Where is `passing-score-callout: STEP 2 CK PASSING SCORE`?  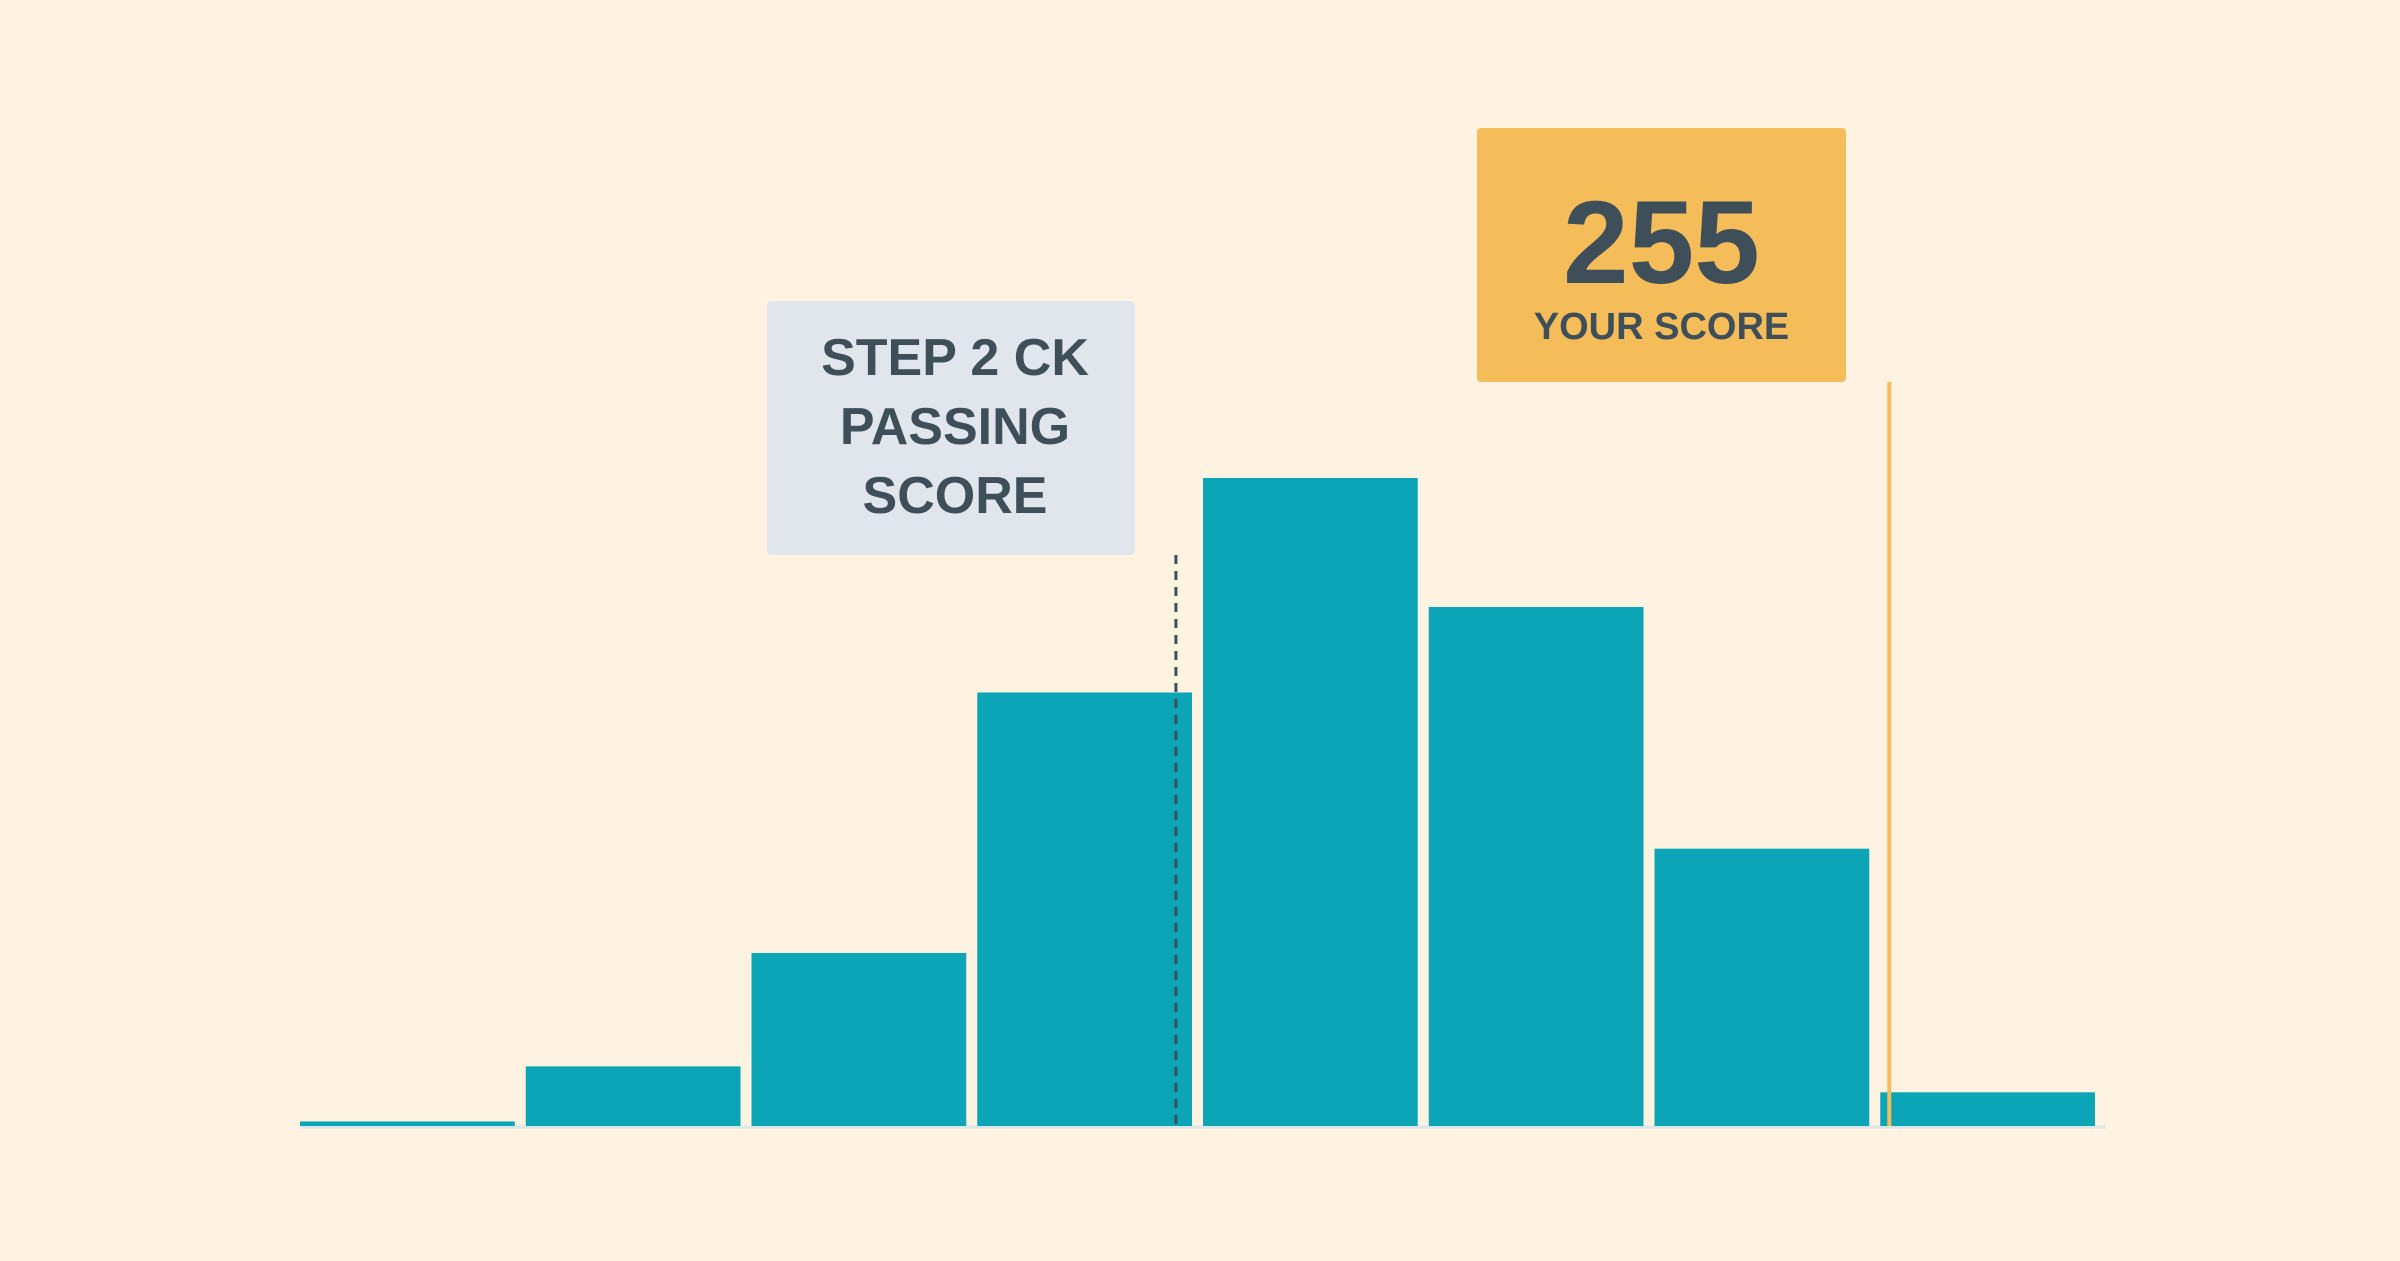
passing-score-callout: STEP 2 CK PASSING SCORE is located at coordinates (951, 428).